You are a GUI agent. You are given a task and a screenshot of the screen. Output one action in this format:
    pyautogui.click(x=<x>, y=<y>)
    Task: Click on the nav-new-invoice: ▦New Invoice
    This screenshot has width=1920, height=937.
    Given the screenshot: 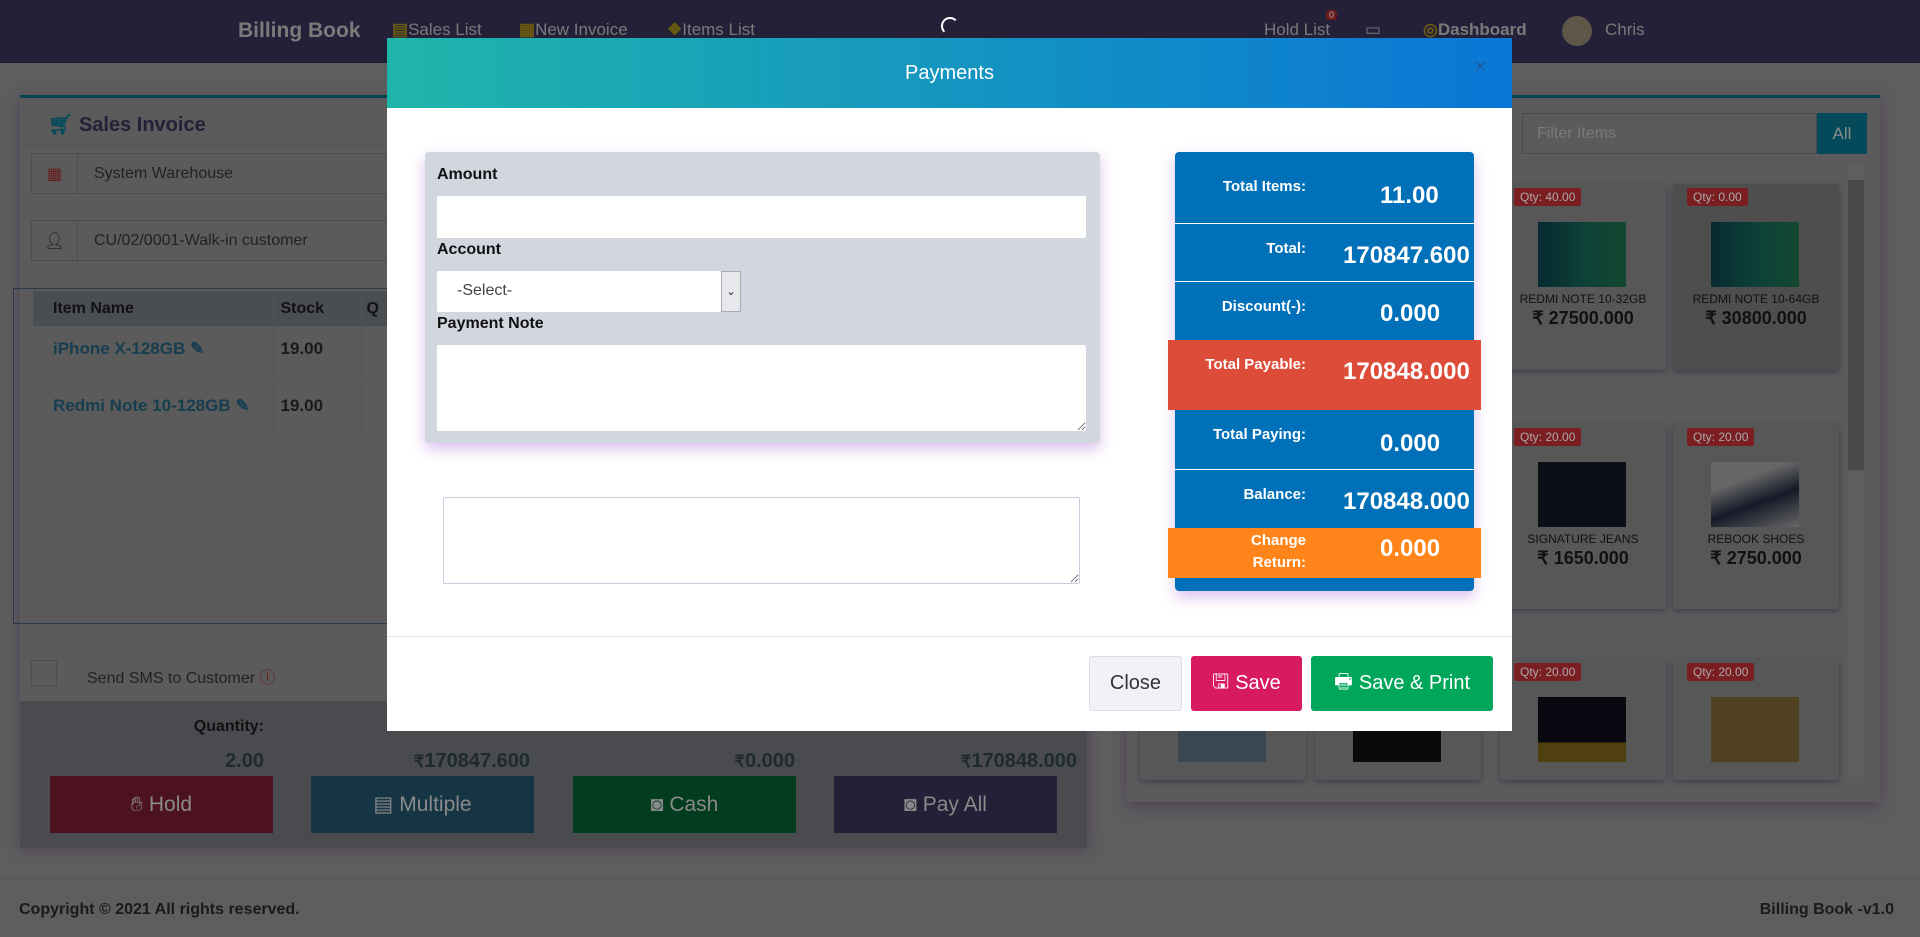 What is the action you would take?
    pyautogui.click(x=573, y=29)
    